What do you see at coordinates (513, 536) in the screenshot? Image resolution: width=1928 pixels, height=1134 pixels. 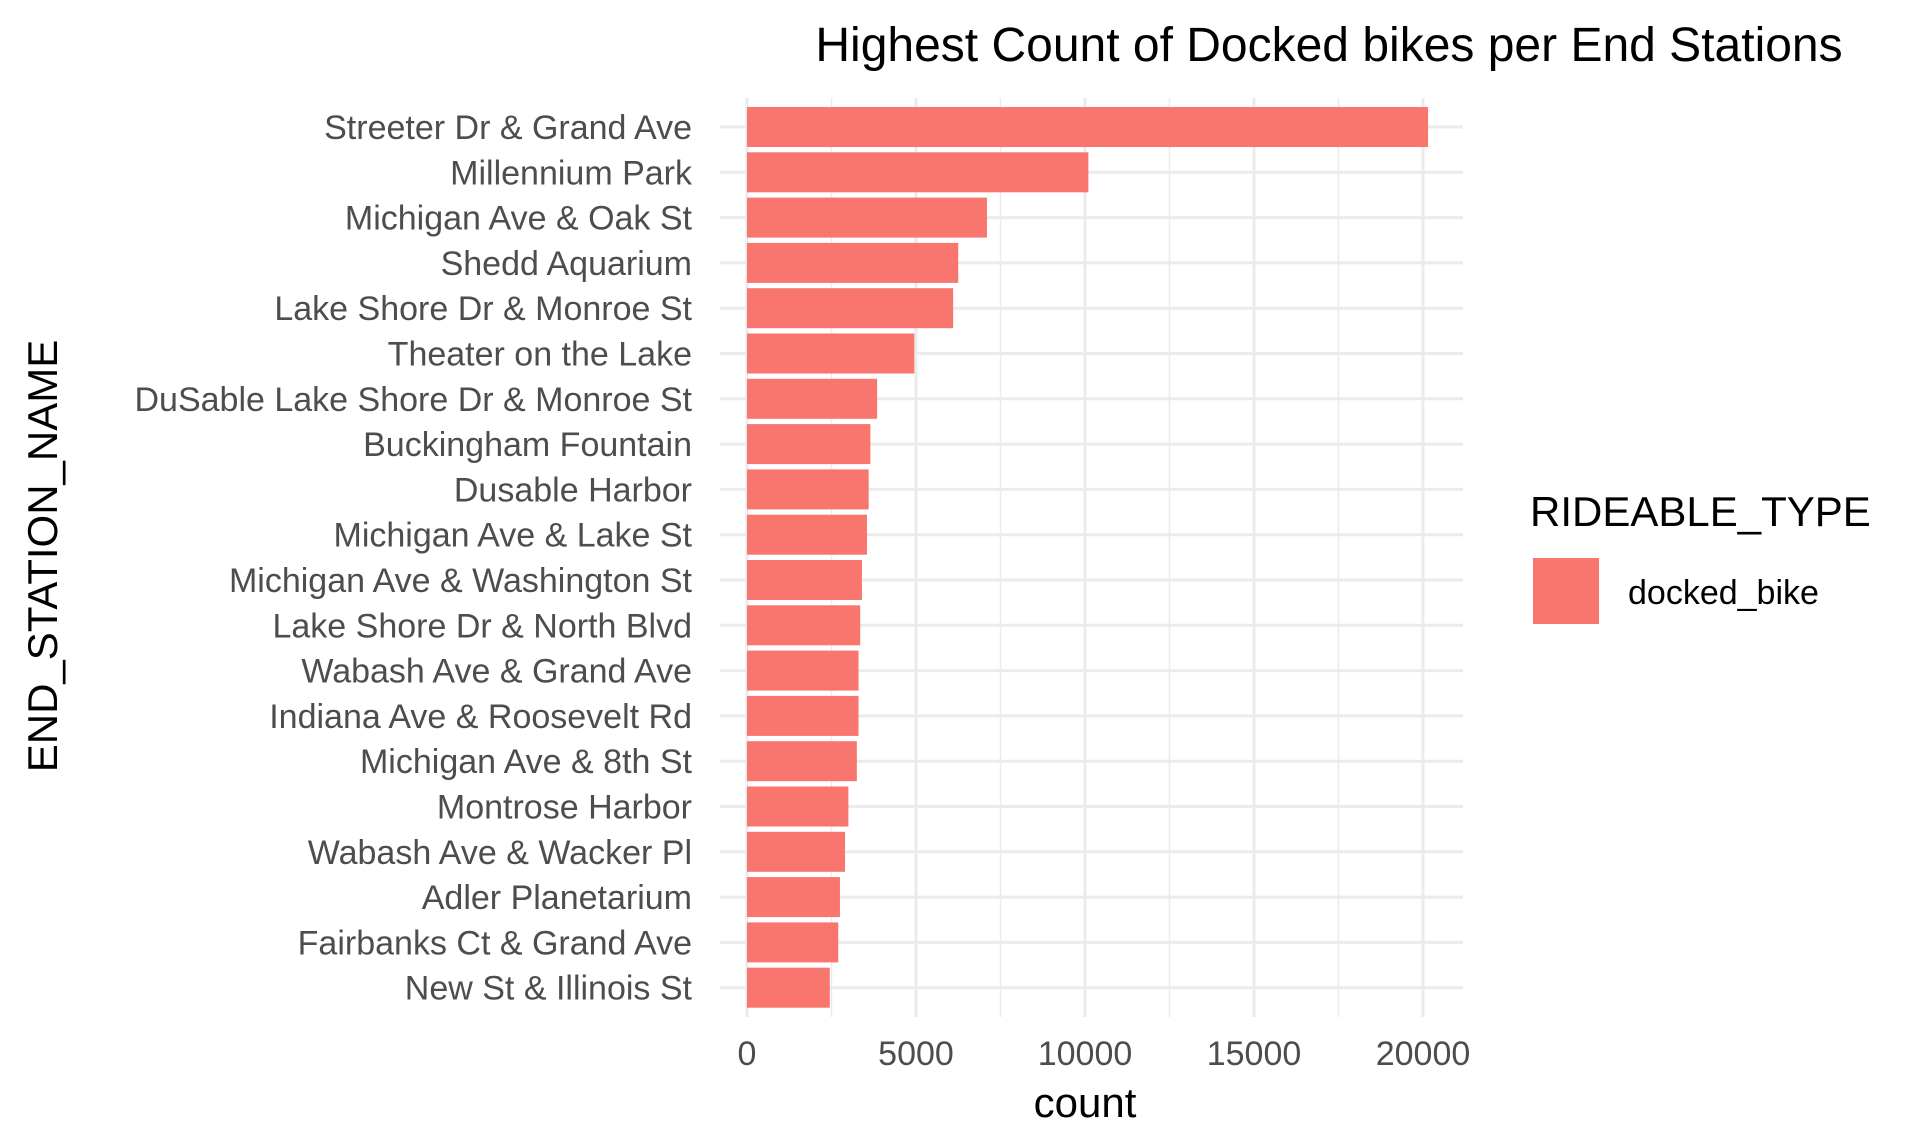 I see `y-tick-label: Michigan Ave & Lake St` at bounding box center [513, 536].